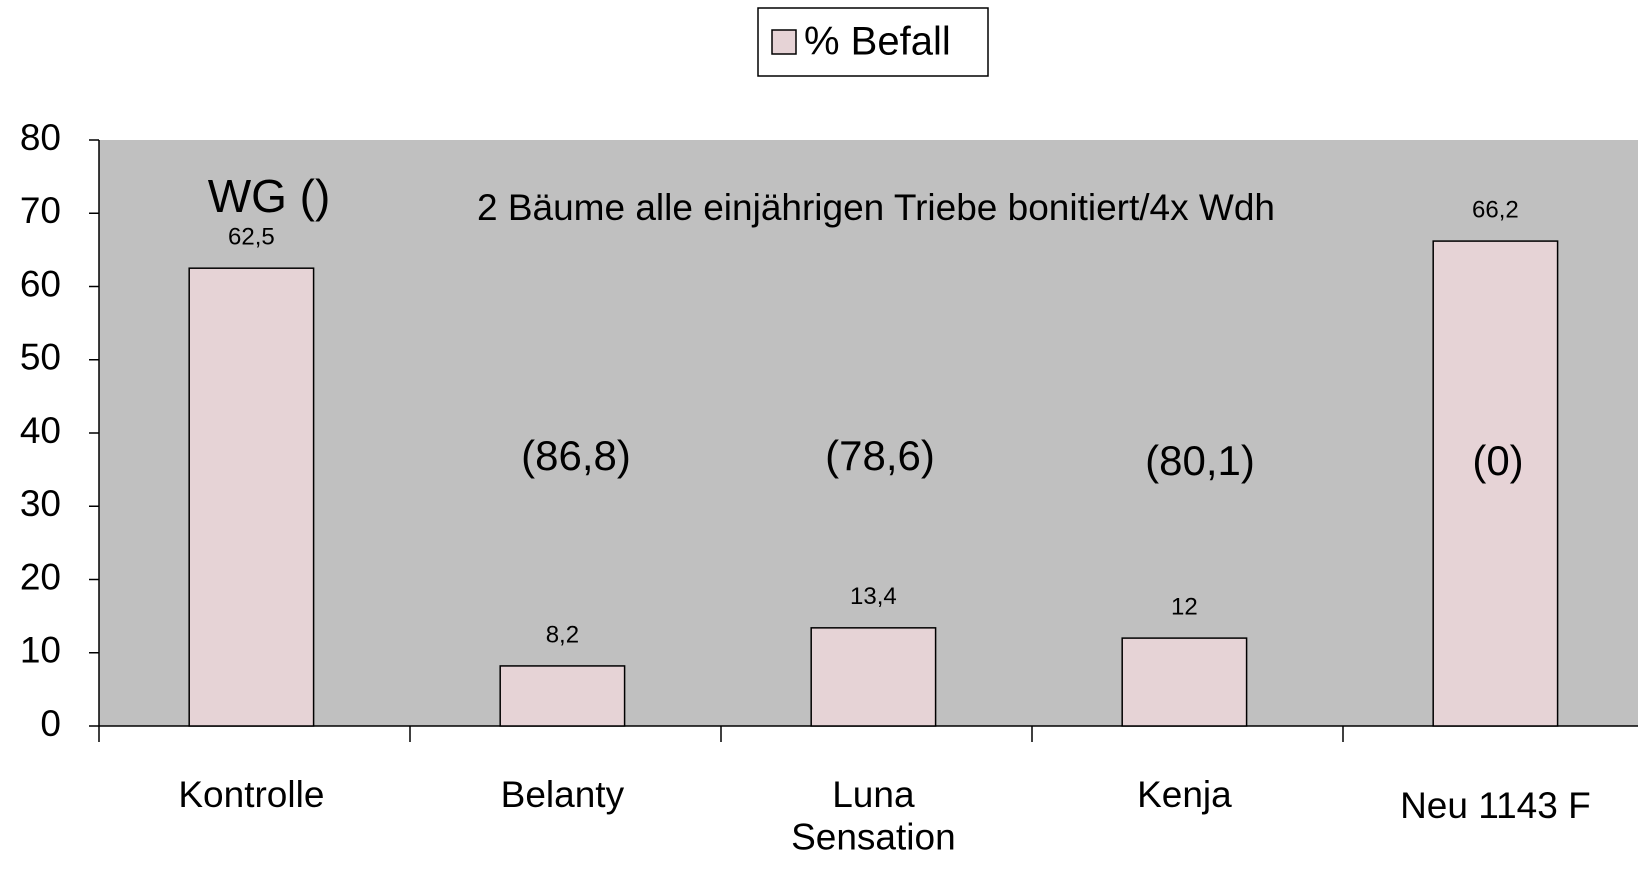  I want to click on x-tick-label: Kenja, so click(1184, 794).